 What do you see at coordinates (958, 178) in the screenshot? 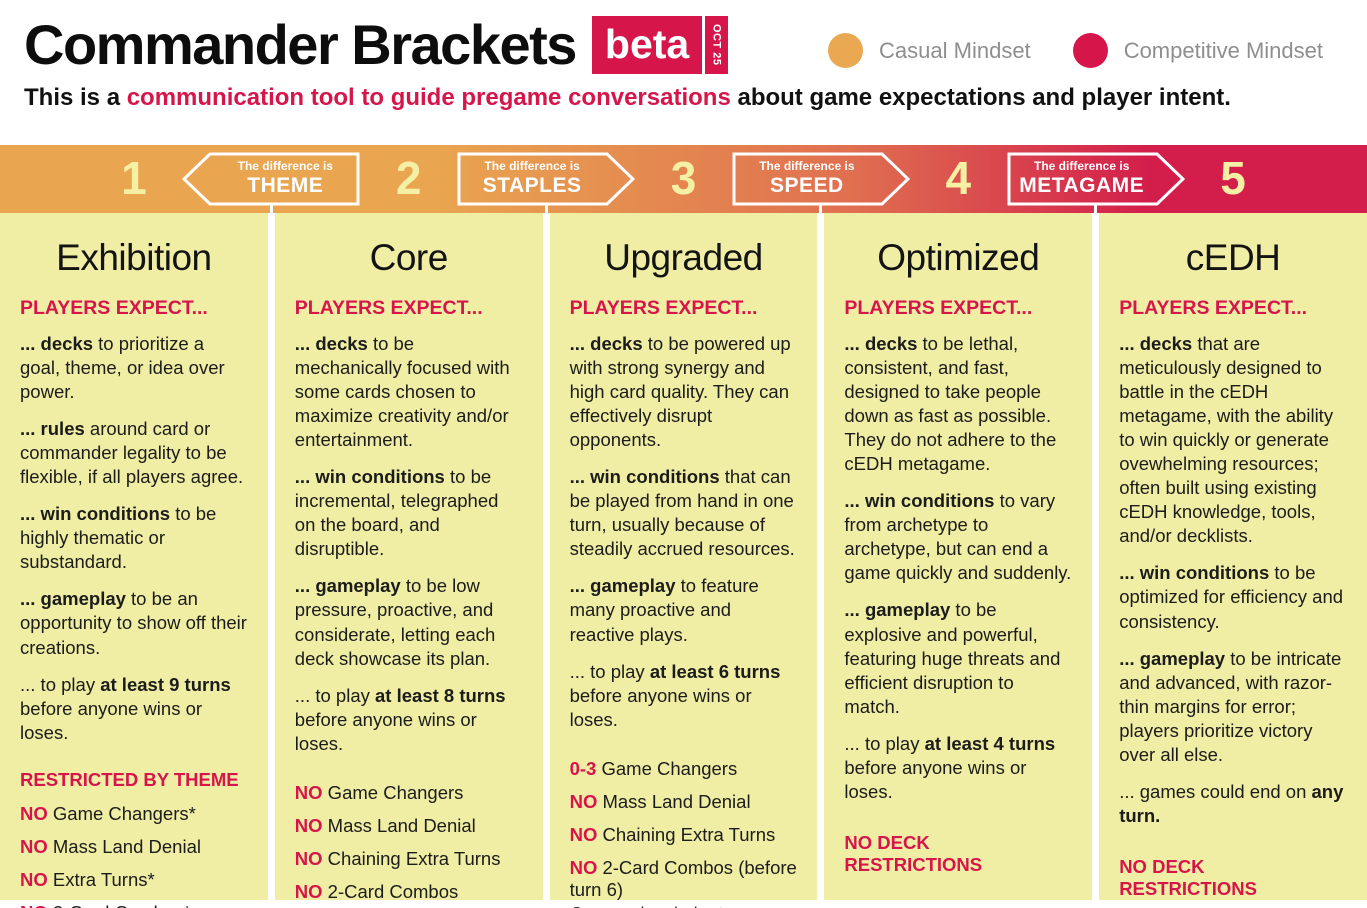
I see `bracket-number-4: 4` at bounding box center [958, 178].